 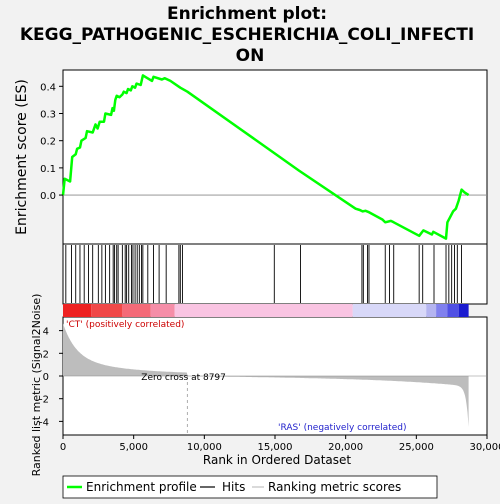 I want to click on legend-label-enrichment-profile: Enrichment profile, so click(x=141, y=487).